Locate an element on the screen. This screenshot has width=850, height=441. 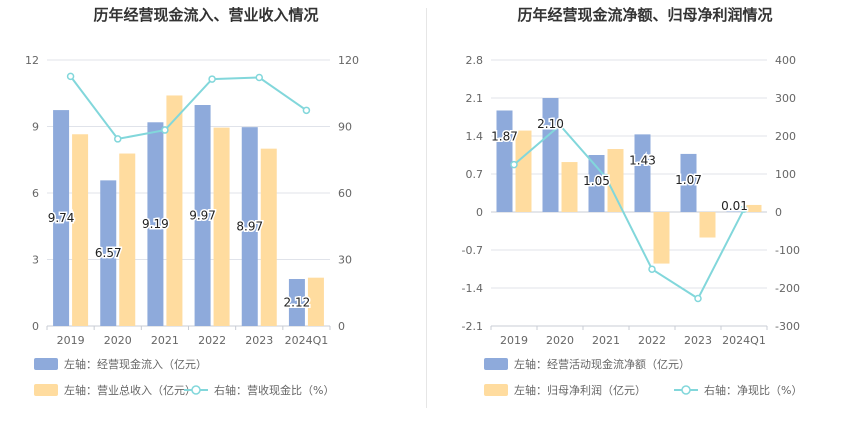
left-tick-label: 9 is located at coordinates (35, 127).